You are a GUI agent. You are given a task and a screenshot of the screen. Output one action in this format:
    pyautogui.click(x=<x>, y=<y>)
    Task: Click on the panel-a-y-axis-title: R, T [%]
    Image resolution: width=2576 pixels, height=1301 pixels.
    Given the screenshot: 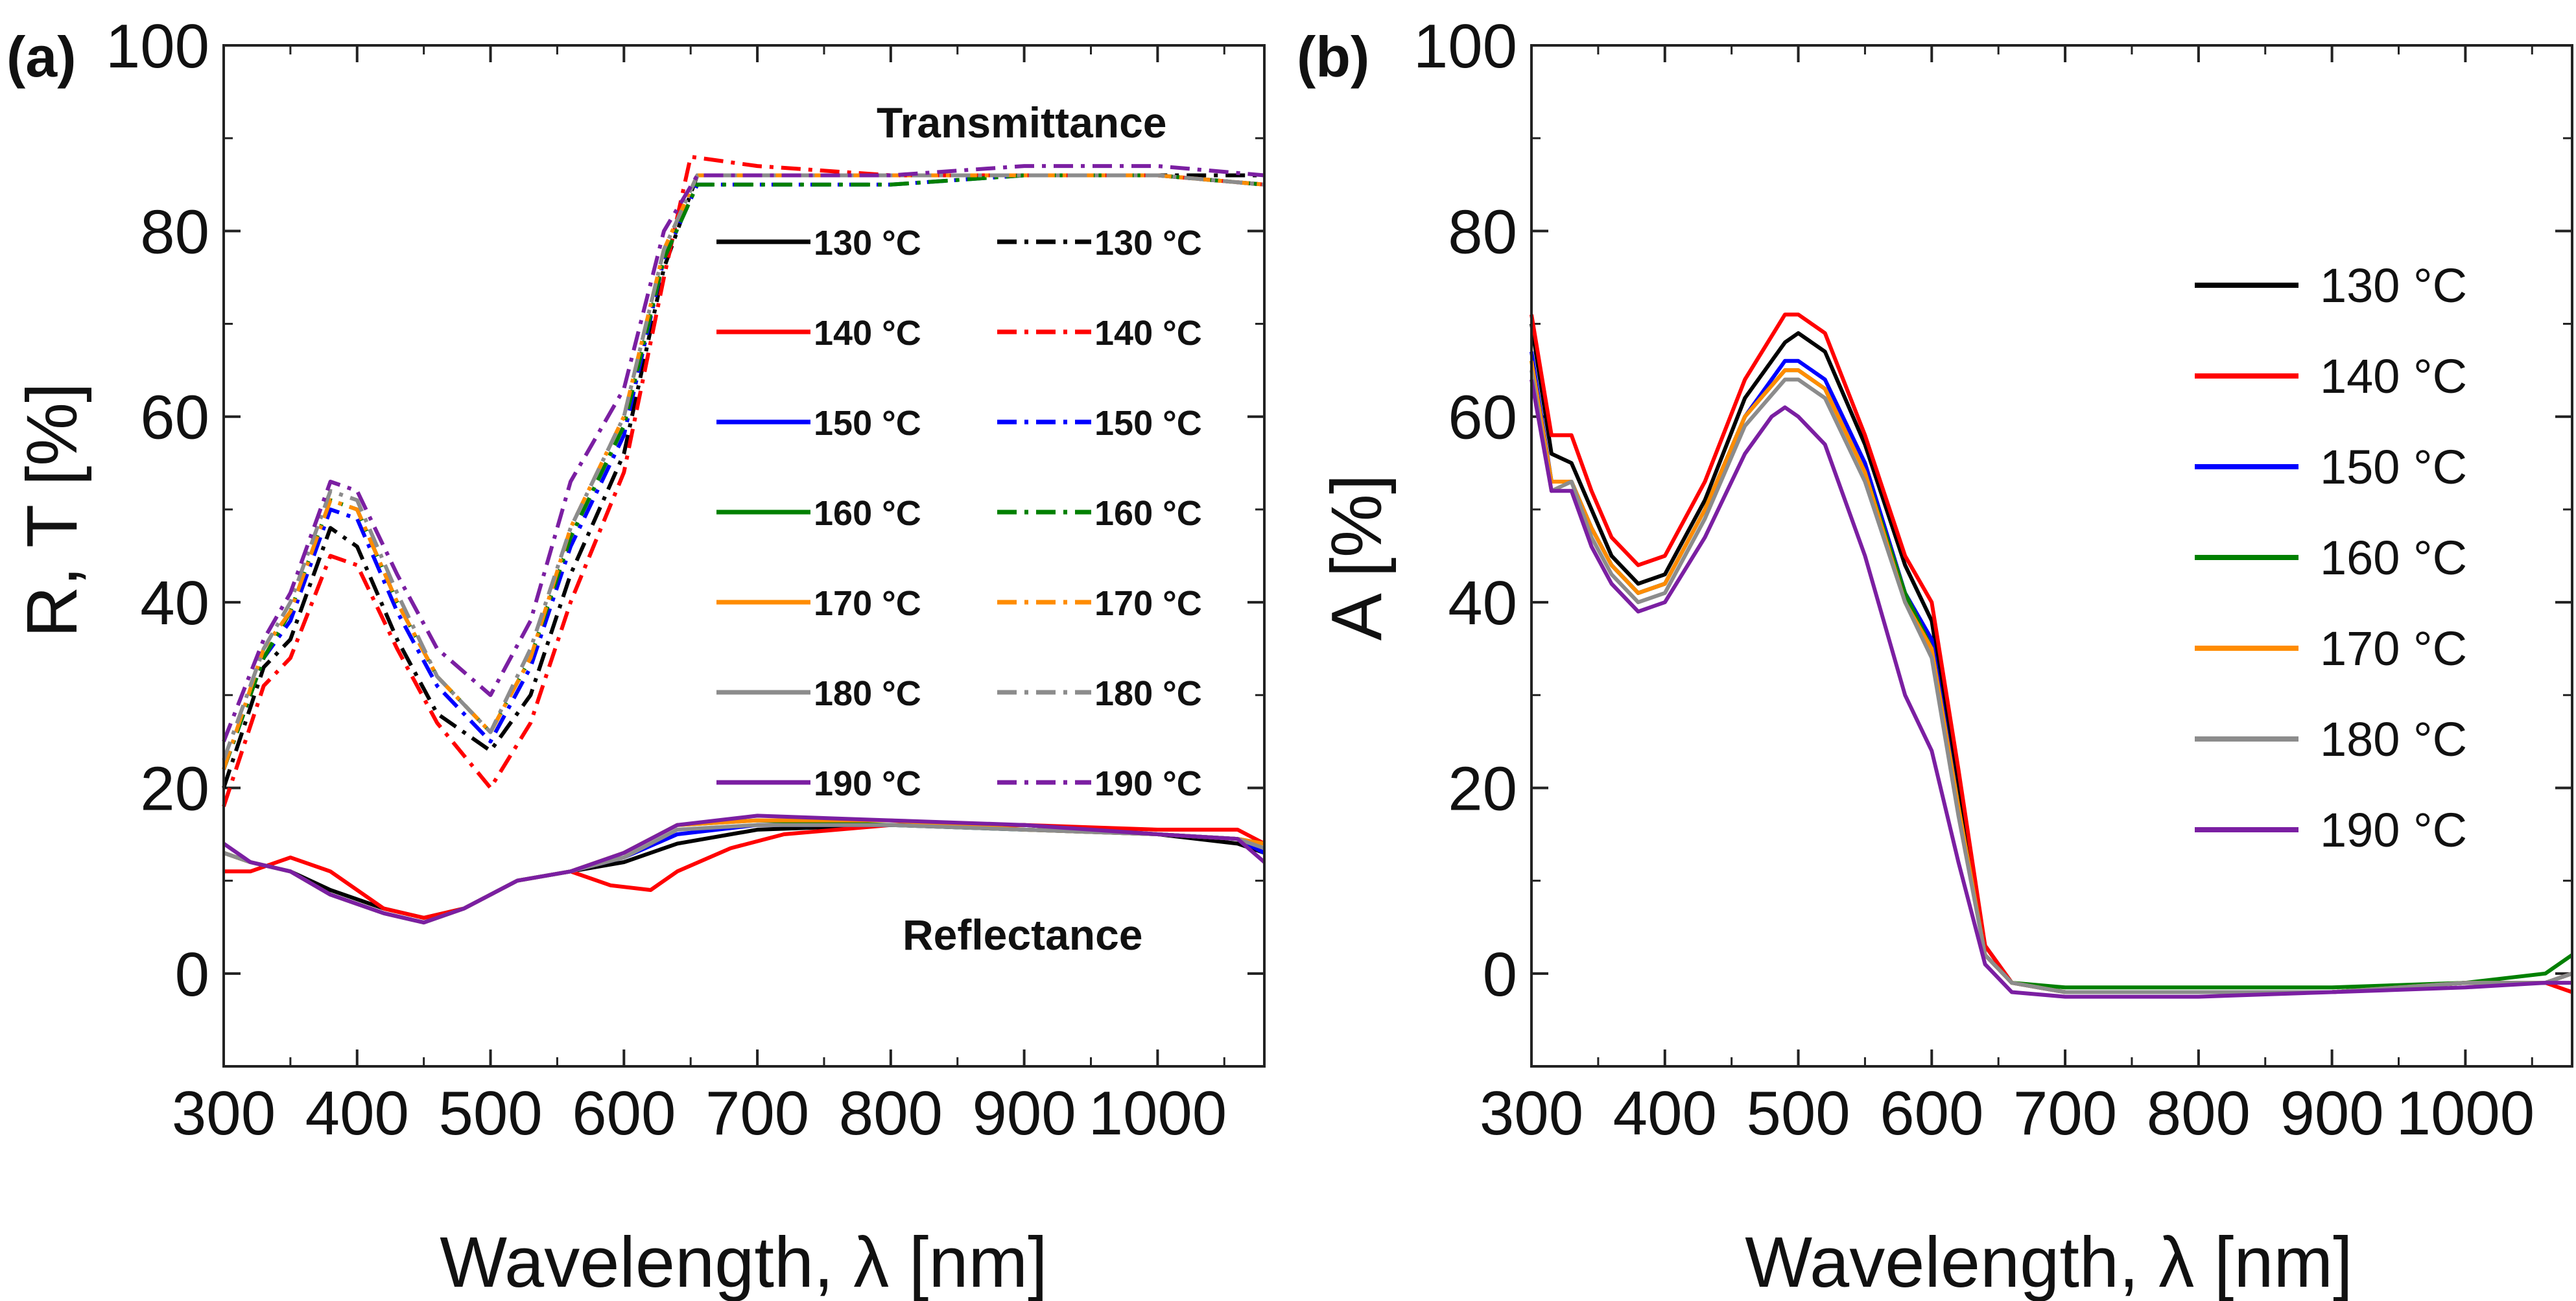 What is the action you would take?
    pyautogui.click(x=52, y=509)
    